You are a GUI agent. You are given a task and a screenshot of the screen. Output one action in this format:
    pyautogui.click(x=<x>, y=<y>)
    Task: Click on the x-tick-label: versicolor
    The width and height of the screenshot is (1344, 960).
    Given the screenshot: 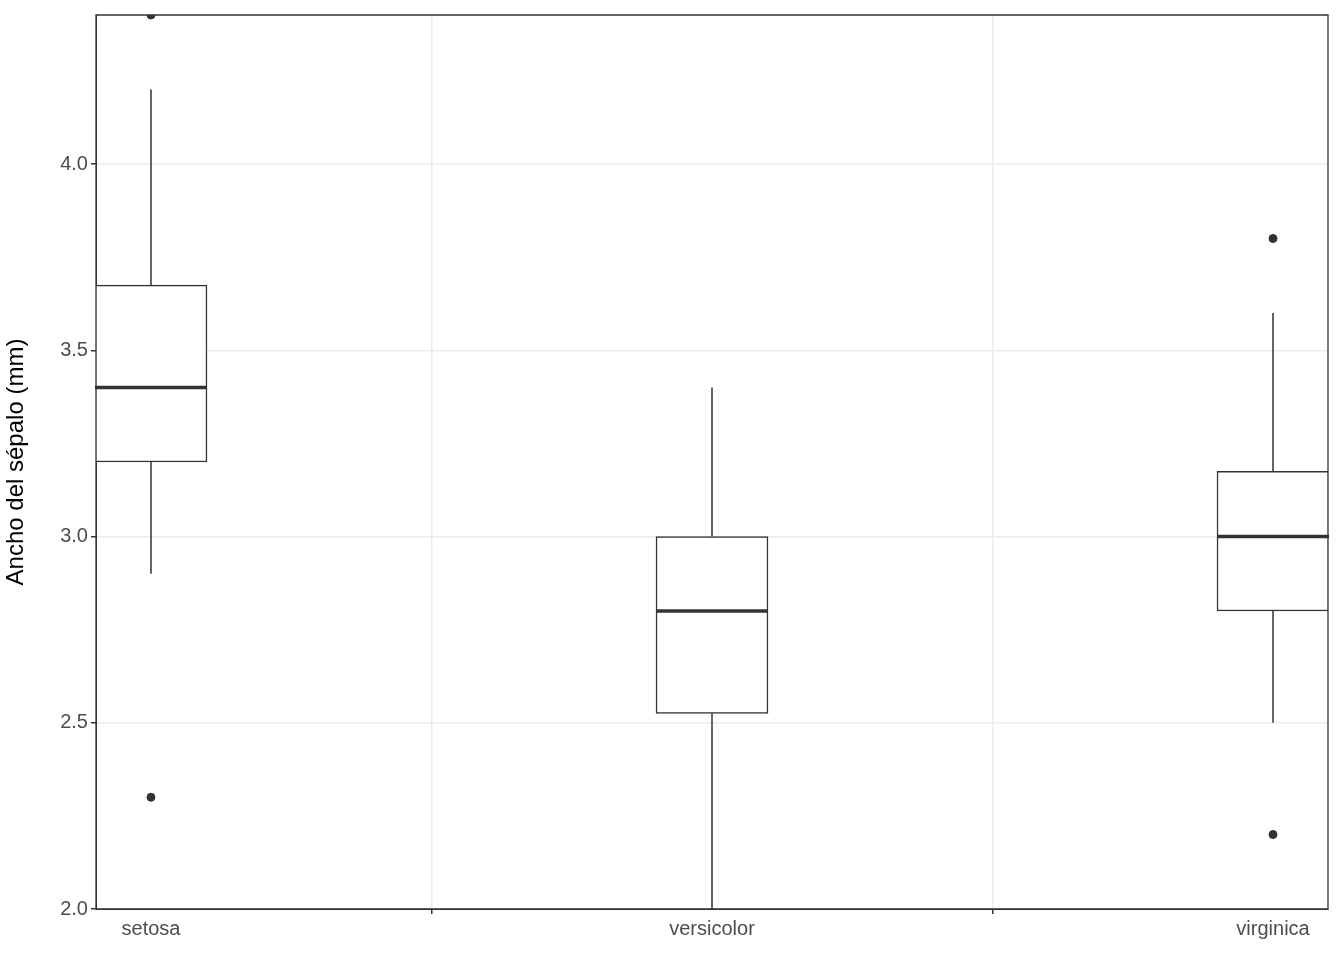 What is the action you would take?
    pyautogui.click(x=712, y=927)
    